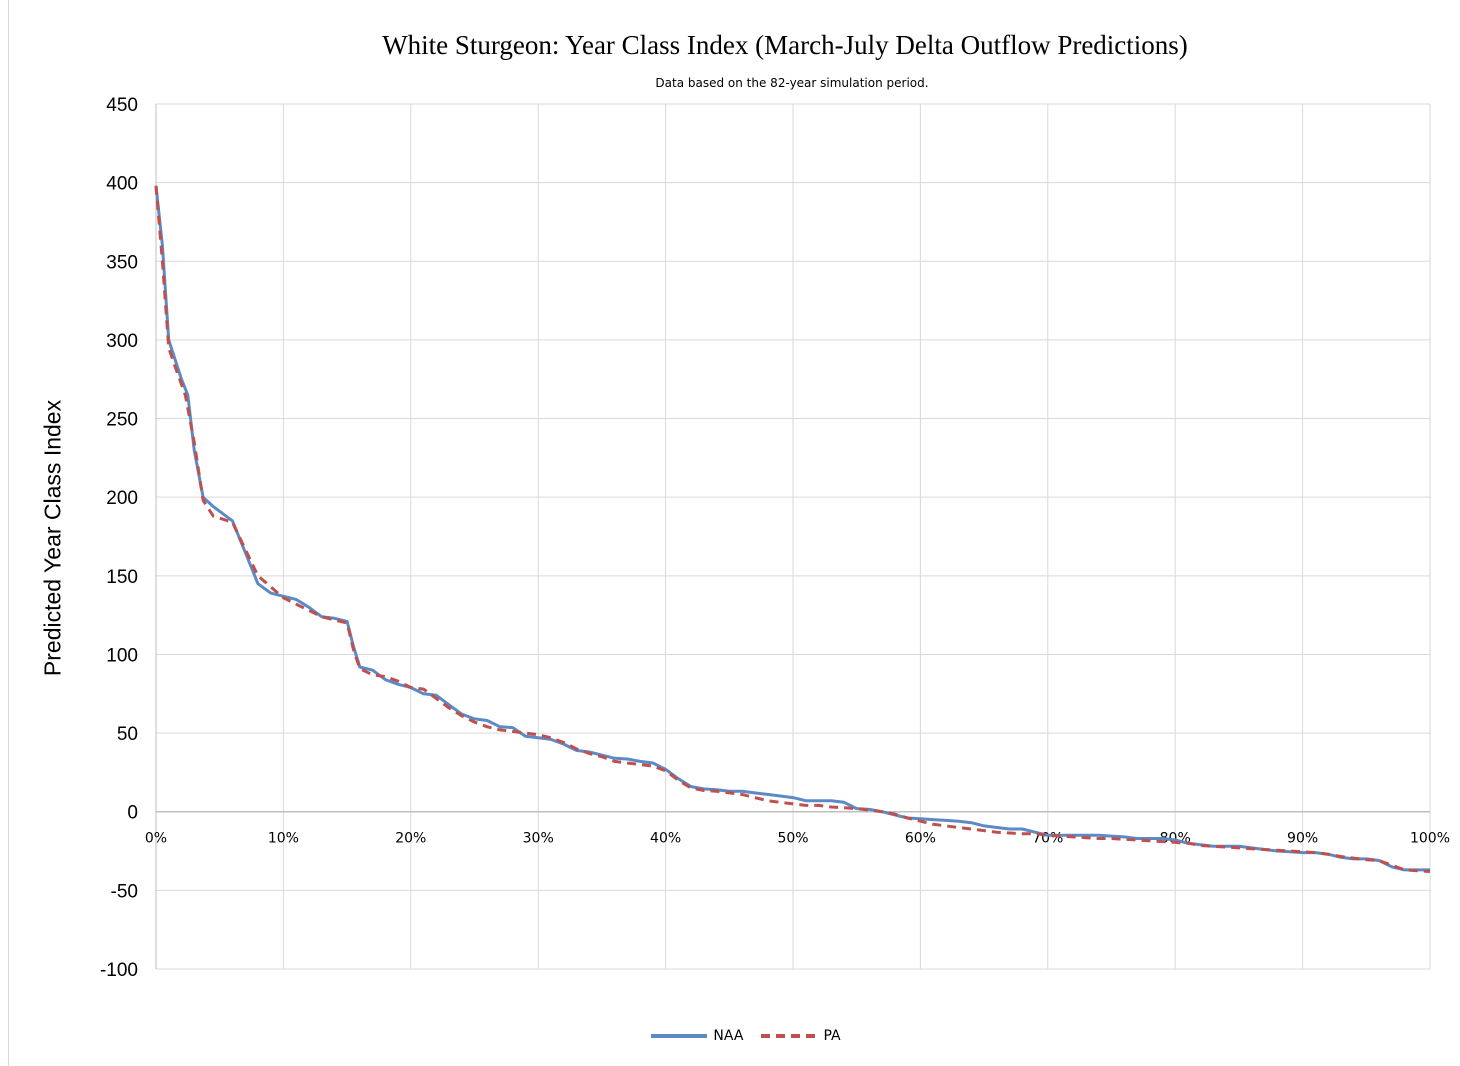 This screenshot has width=1460, height=1066. Describe the element at coordinates (127, 734) in the screenshot. I see `y-tick-label: 50` at that location.